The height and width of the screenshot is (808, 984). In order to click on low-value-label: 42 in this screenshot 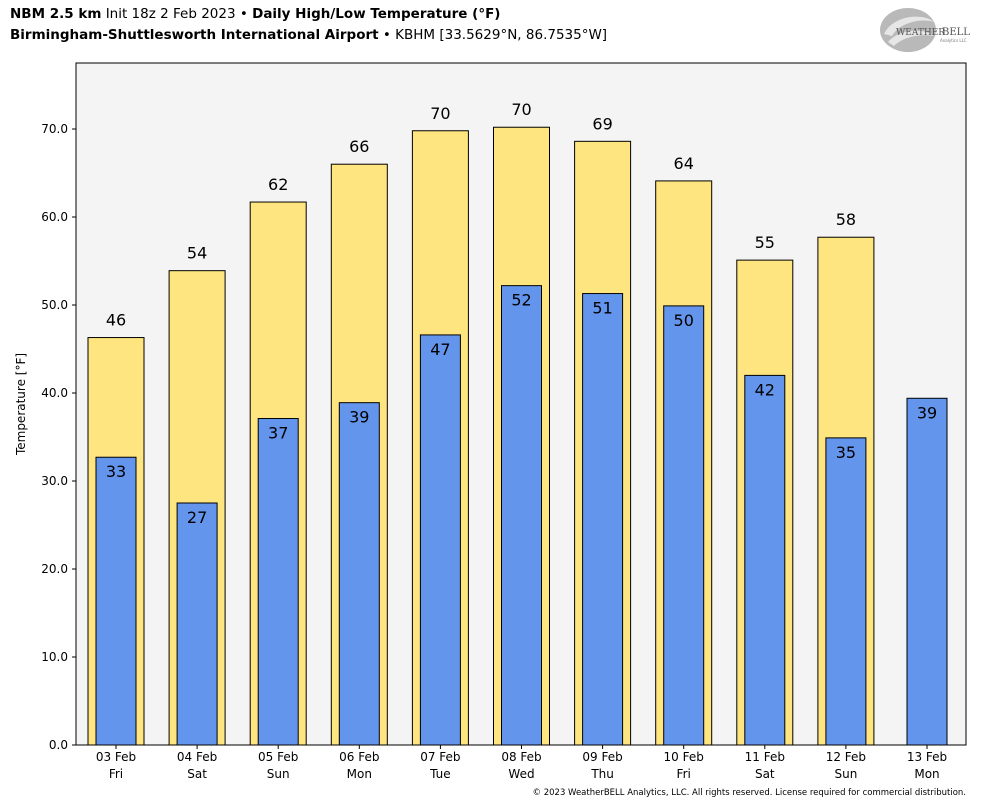, I will do `click(765, 389)`.